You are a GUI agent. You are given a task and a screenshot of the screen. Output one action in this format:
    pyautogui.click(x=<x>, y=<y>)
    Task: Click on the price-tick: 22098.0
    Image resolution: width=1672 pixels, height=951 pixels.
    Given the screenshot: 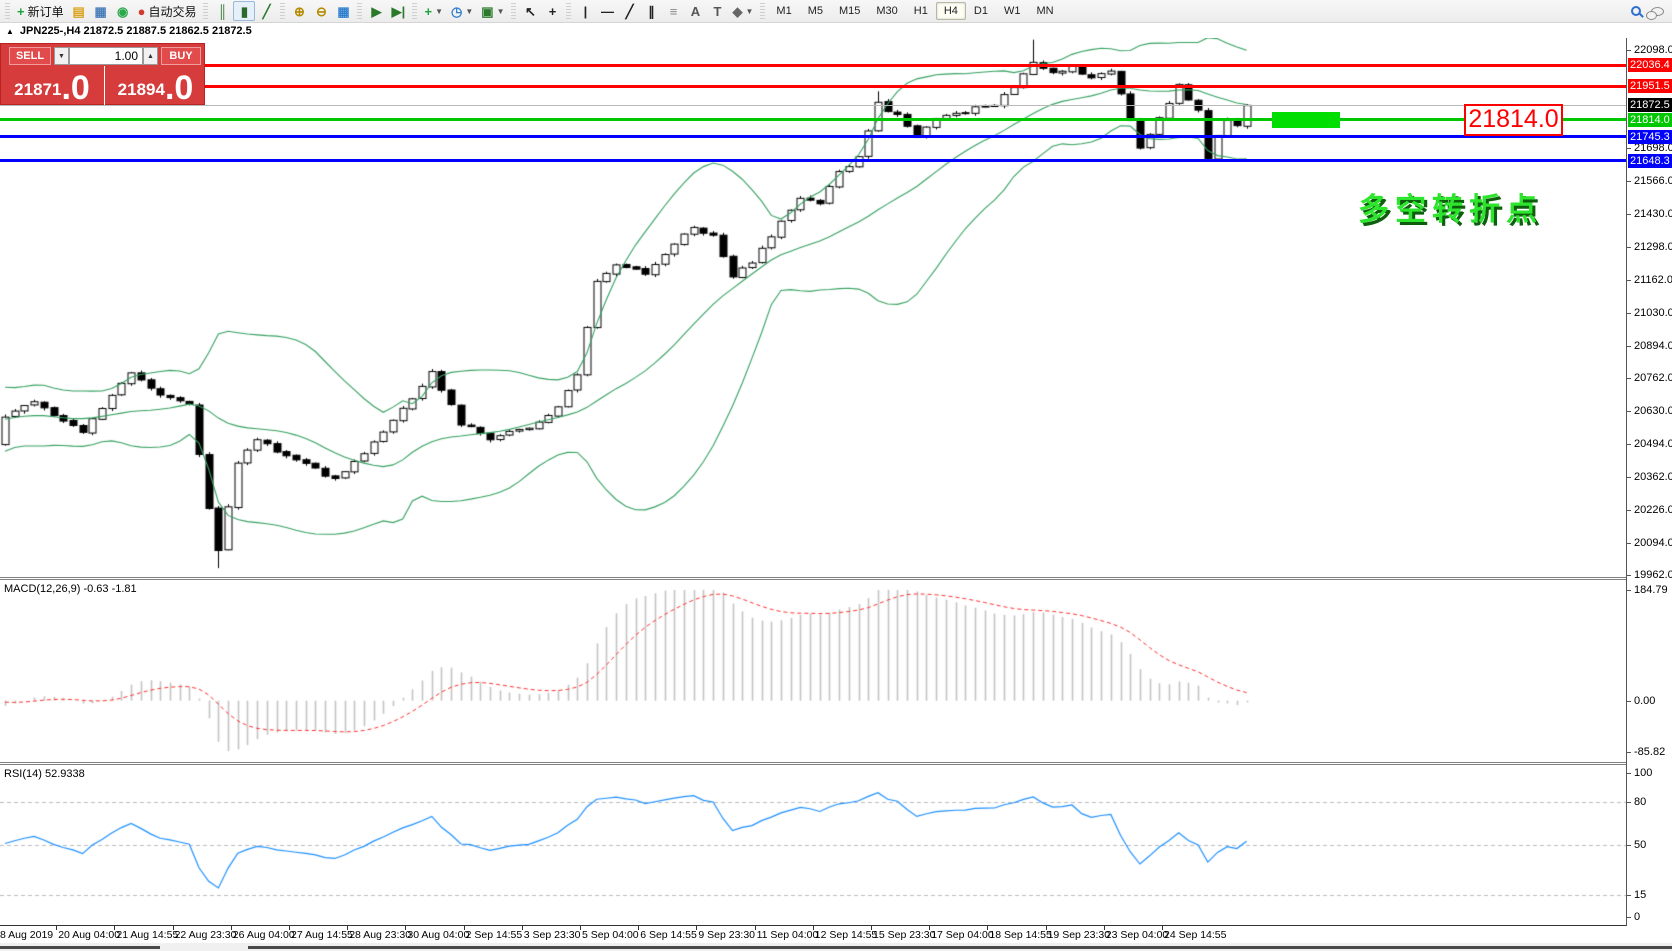 What is the action you would take?
    pyautogui.click(x=1653, y=50)
    